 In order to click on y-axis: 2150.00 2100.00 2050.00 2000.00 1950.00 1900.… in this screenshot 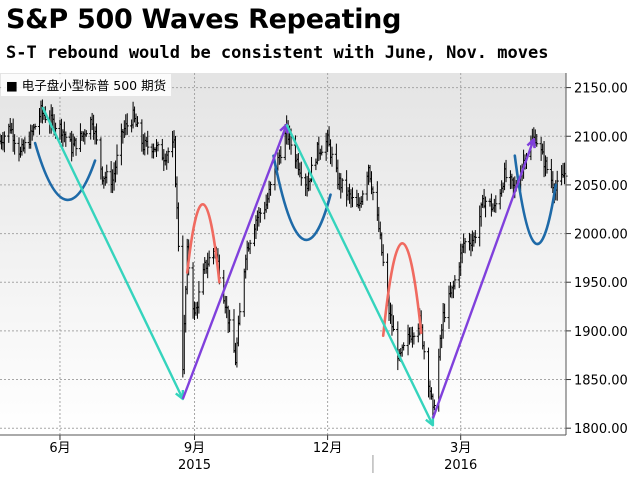, I will do `click(597, 259)`.